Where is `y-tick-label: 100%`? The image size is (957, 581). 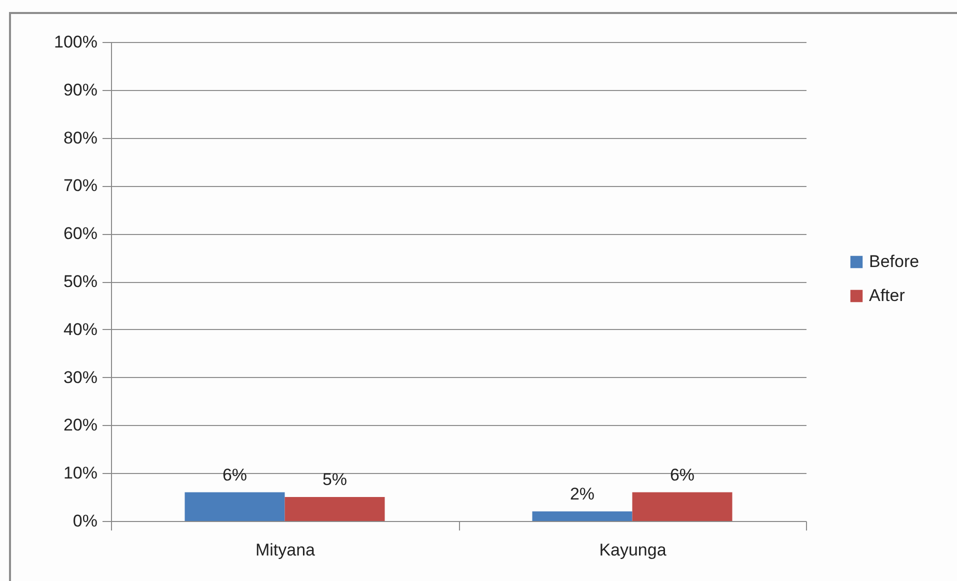
y-tick-label: 100% is located at coordinates (76, 42).